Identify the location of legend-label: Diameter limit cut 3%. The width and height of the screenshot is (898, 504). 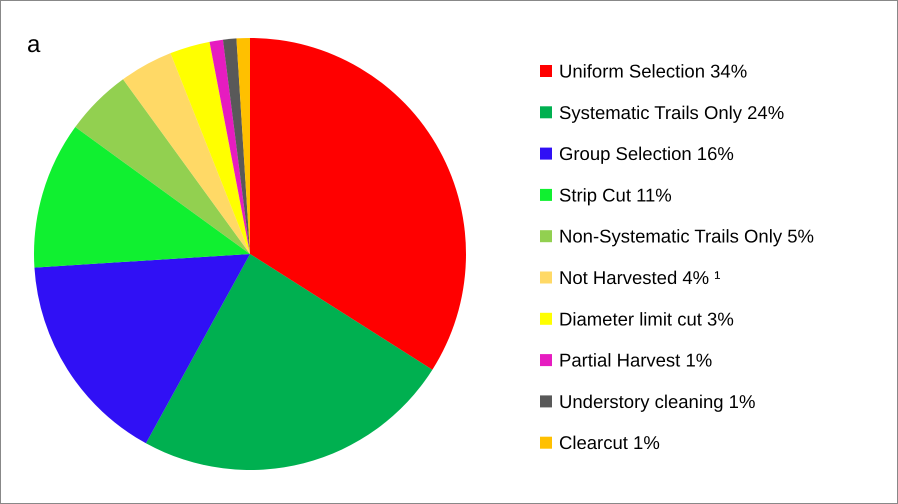
(646, 319).